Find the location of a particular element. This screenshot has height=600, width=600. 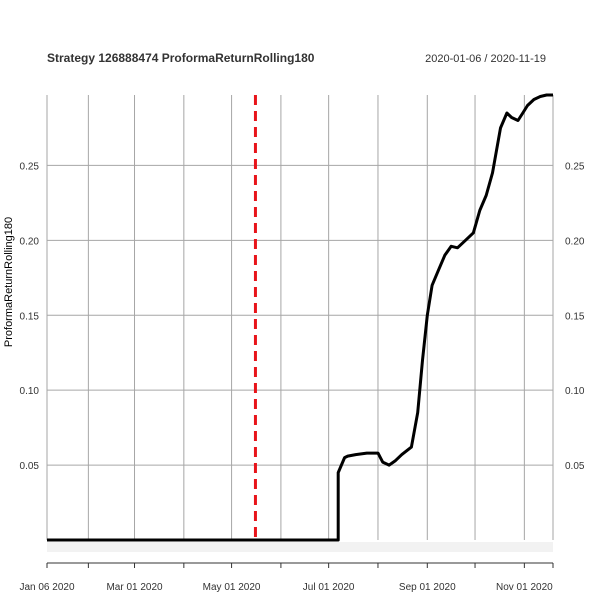

axes is located at coordinates (300, 555).